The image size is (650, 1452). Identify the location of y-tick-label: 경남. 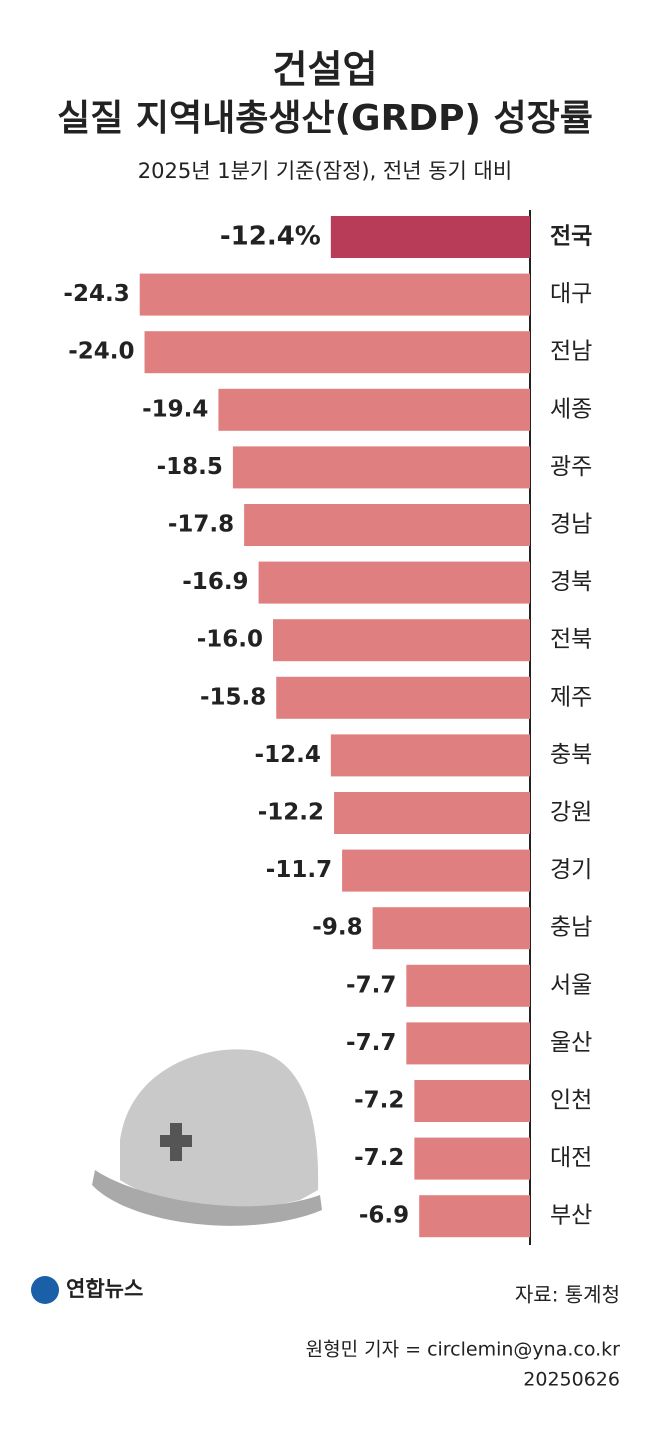
(571, 525).